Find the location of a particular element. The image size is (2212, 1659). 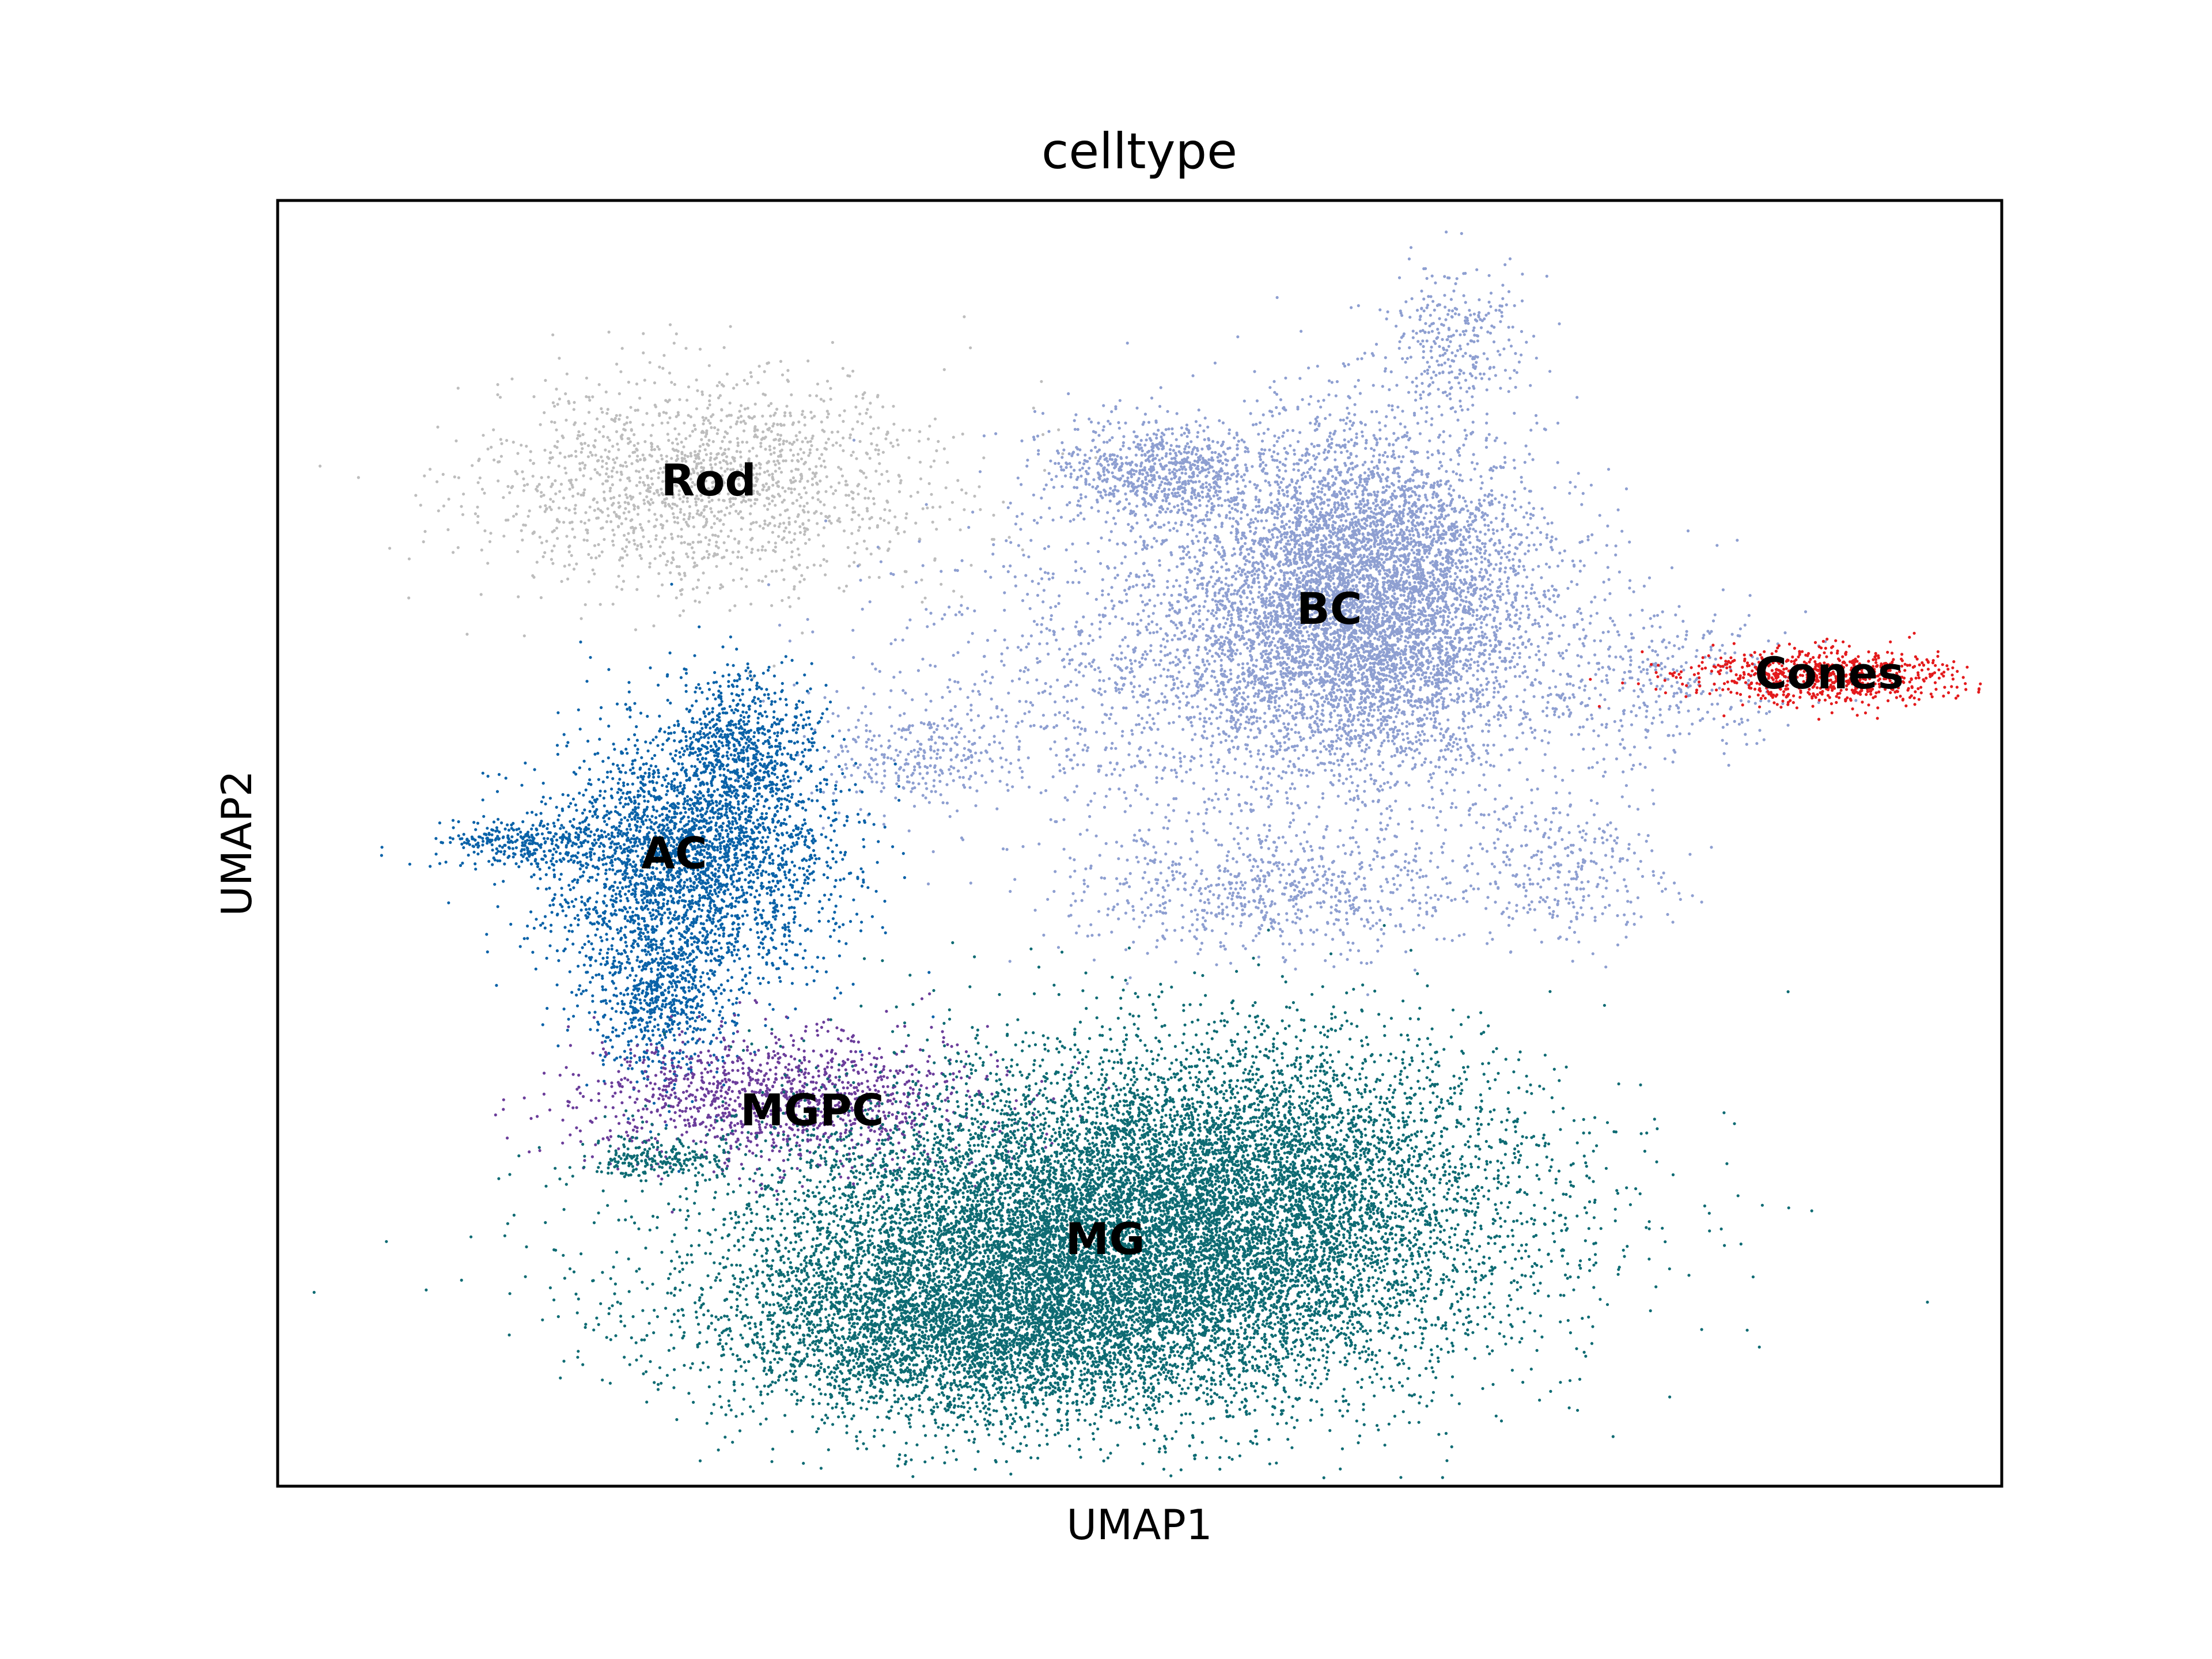

points-cones is located at coordinates (1785, 676).